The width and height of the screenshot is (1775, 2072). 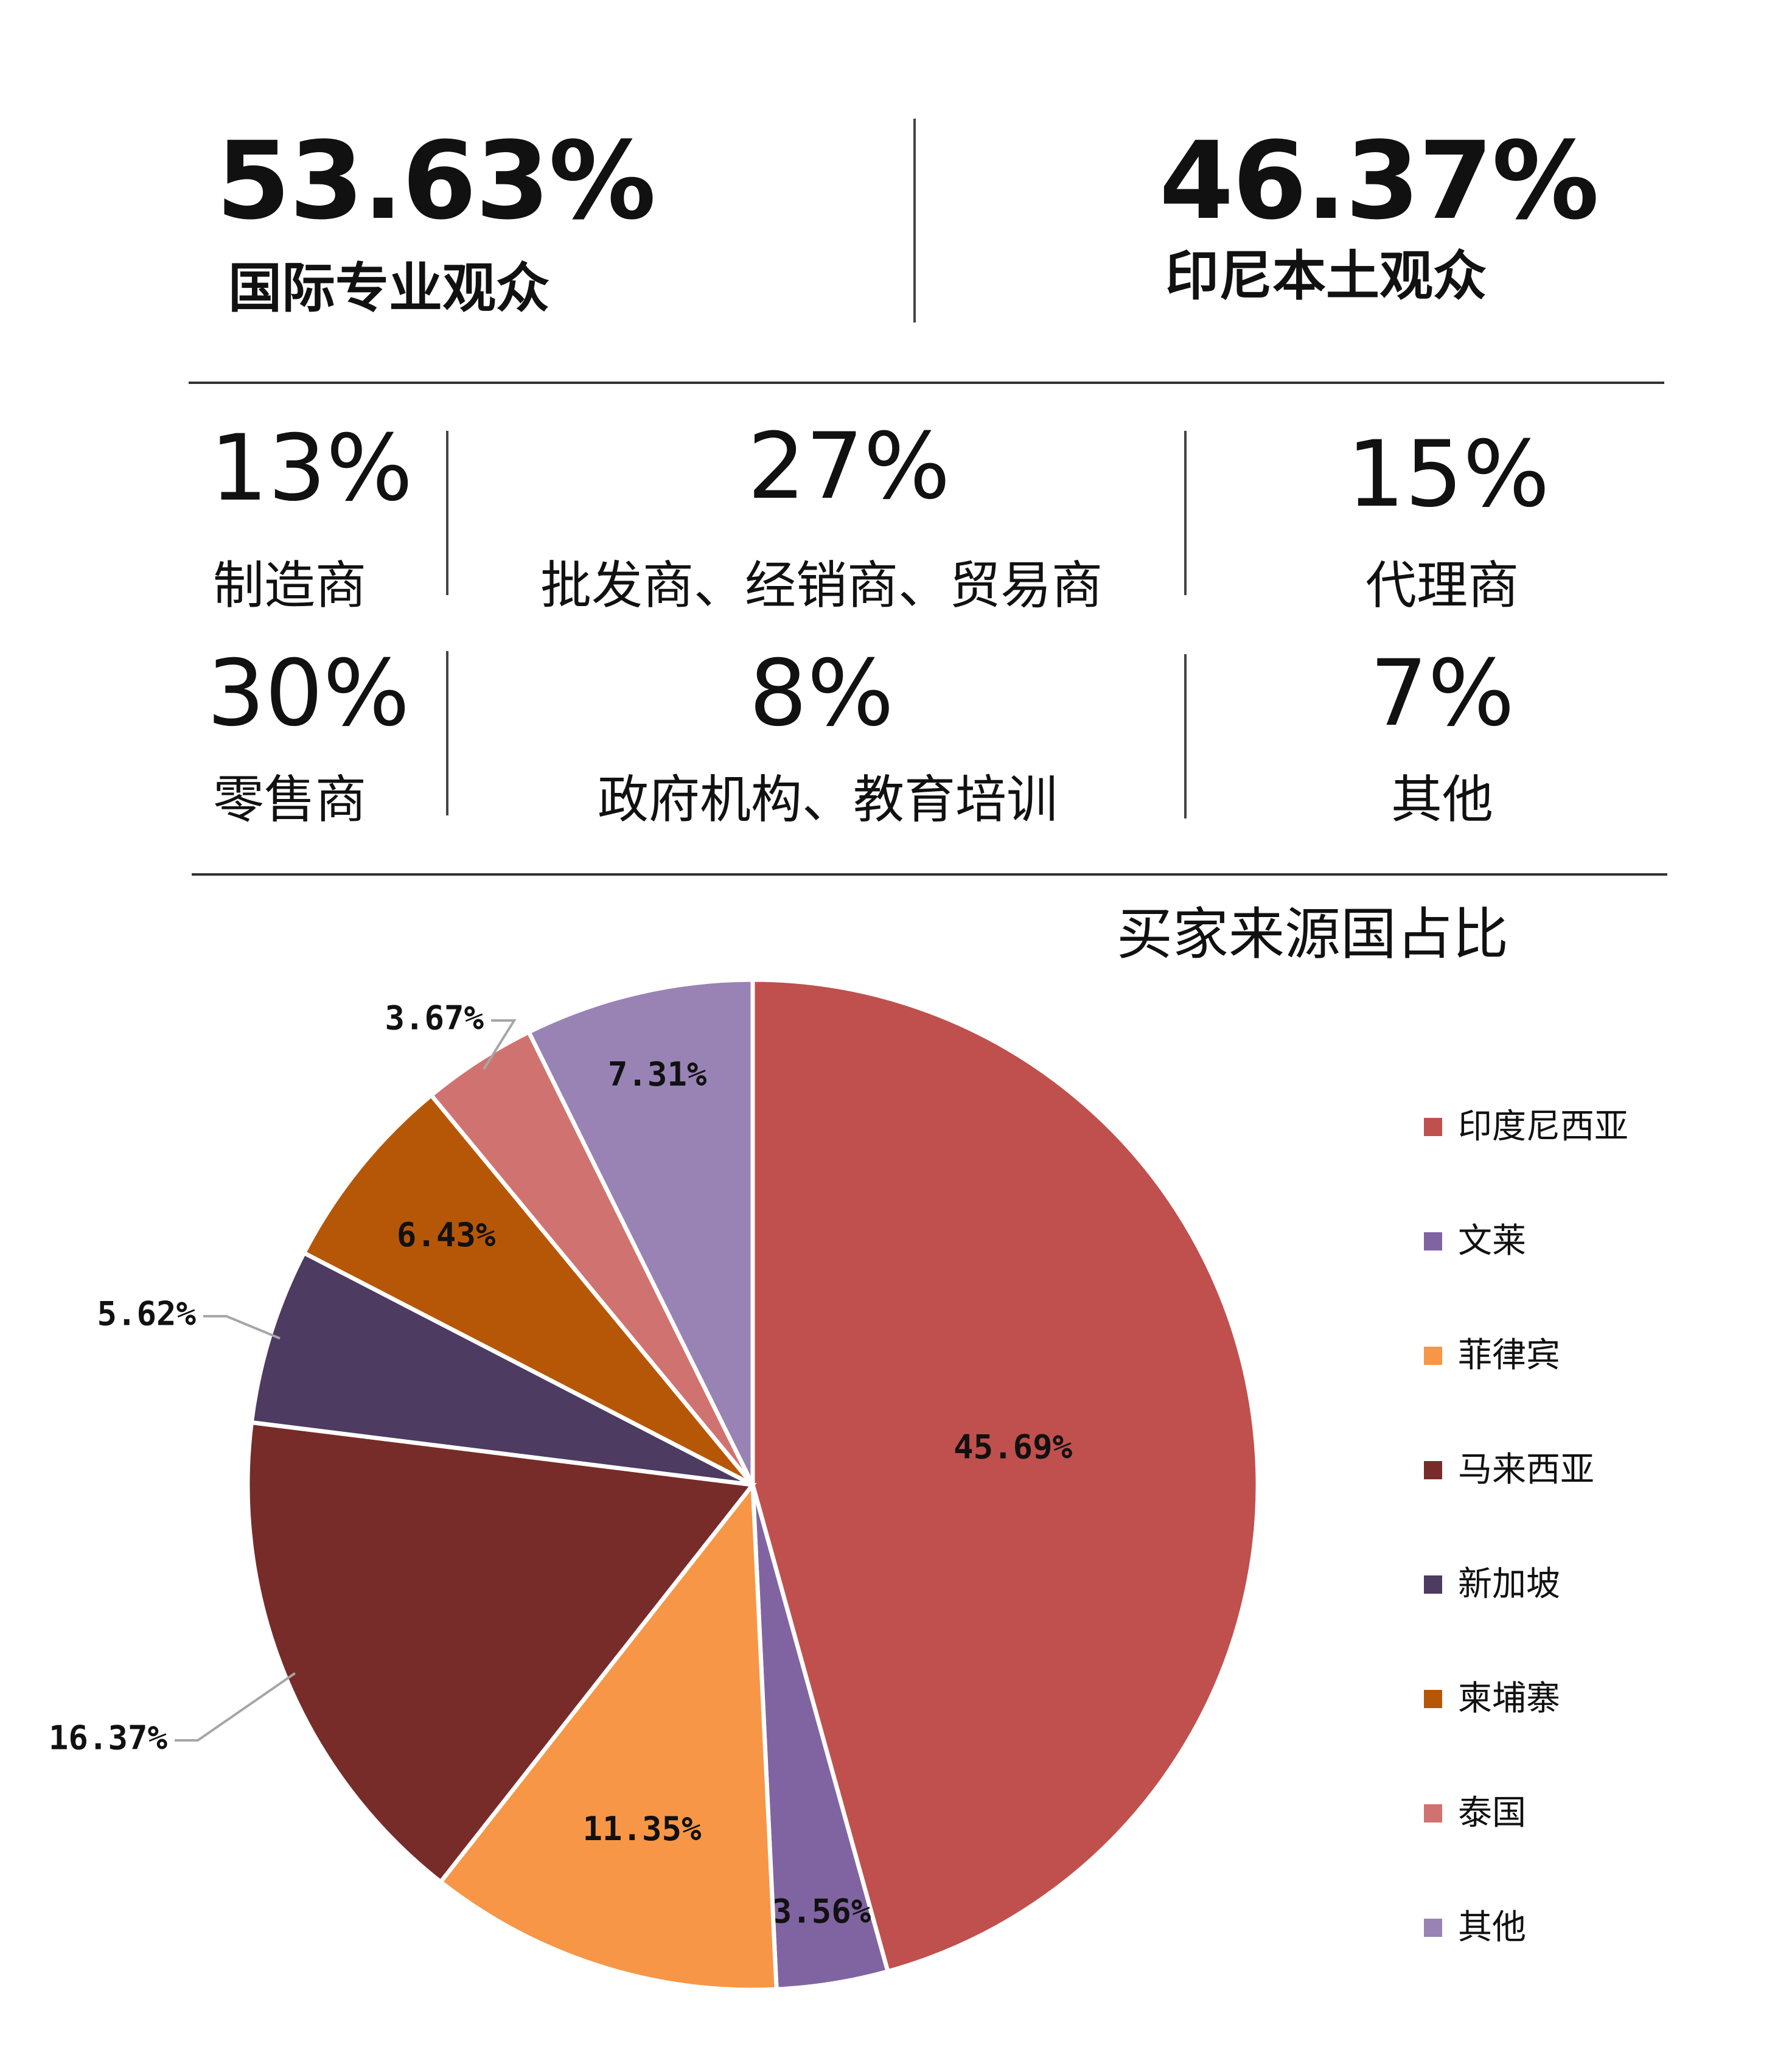 I want to click on legend-label: 柬埔寨, so click(x=1509, y=1698).